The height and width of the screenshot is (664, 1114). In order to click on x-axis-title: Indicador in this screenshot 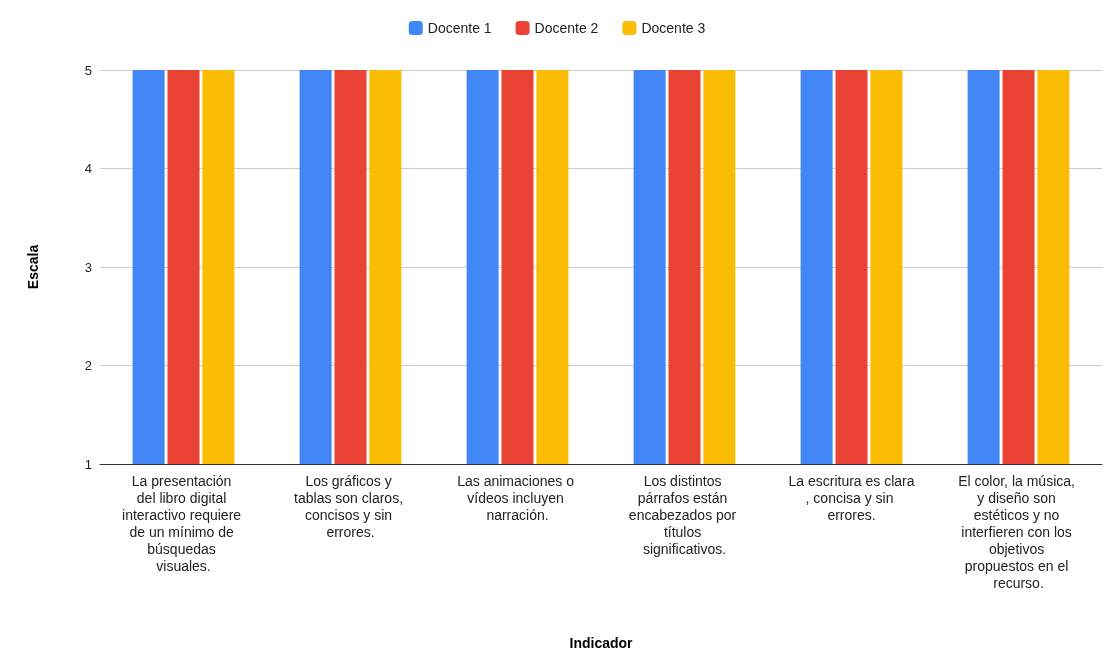, I will do `click(601, 643)`.